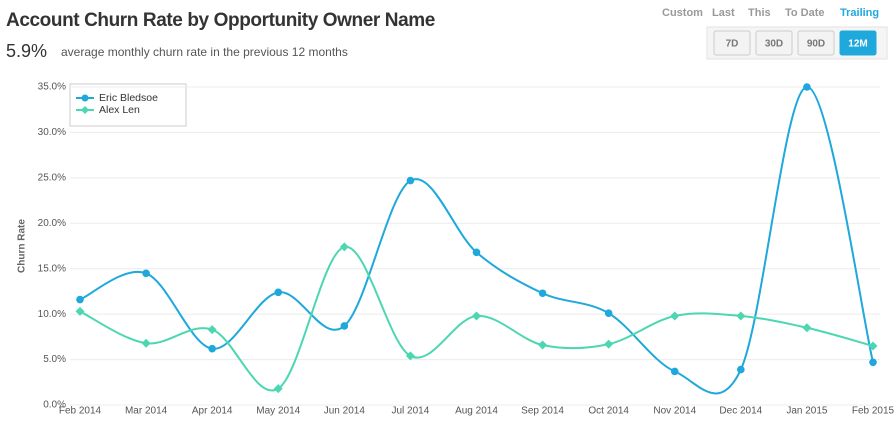  What do you see at coordinates (873, 411) in the screenshot?
I see `x-tick-label: Feb 2015` at bounding box center [873, 411].